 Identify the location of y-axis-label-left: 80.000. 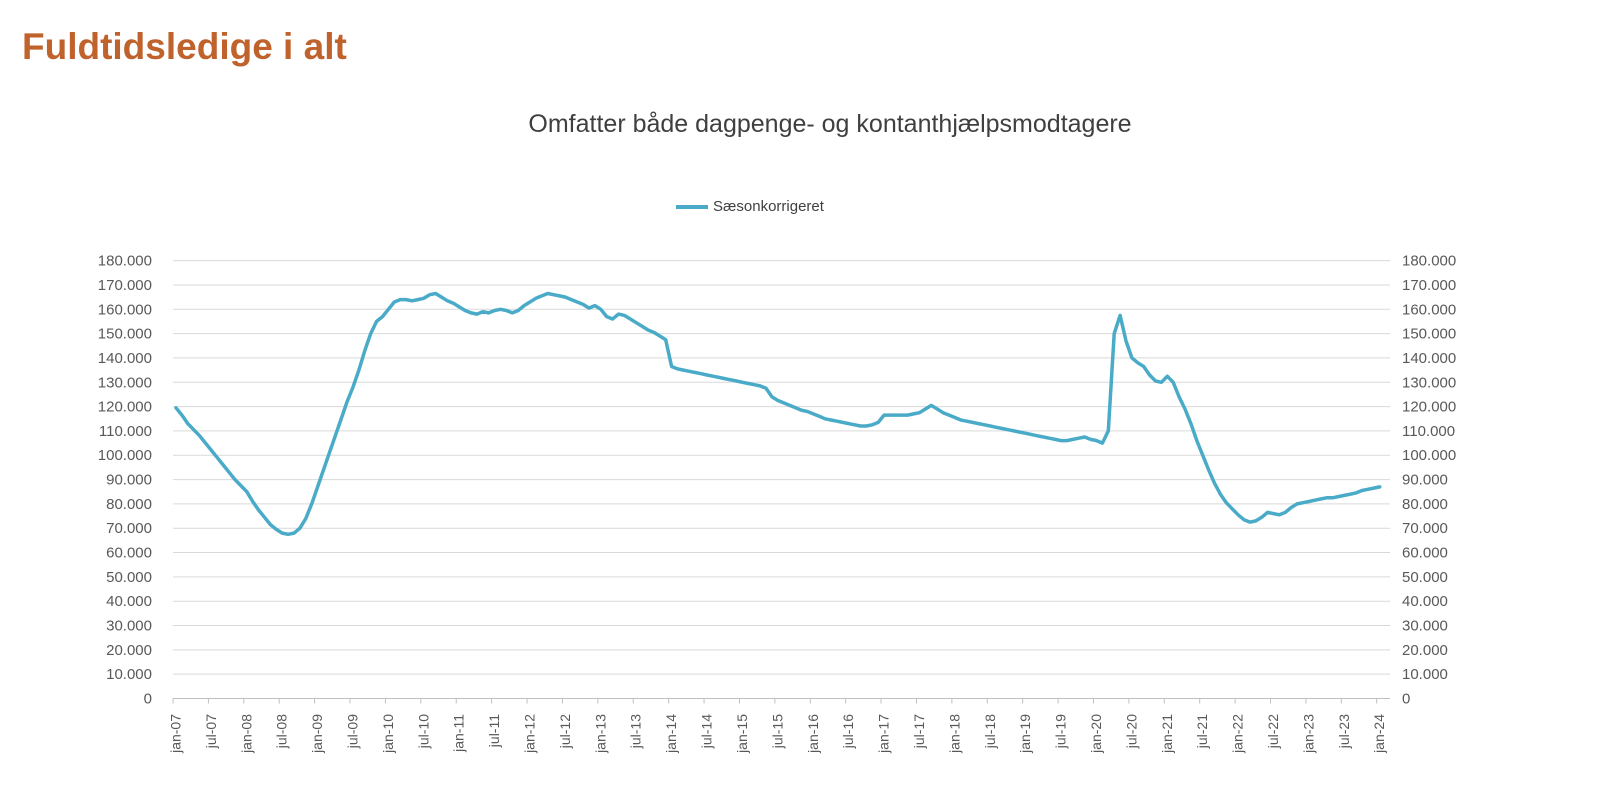
(129, 504).